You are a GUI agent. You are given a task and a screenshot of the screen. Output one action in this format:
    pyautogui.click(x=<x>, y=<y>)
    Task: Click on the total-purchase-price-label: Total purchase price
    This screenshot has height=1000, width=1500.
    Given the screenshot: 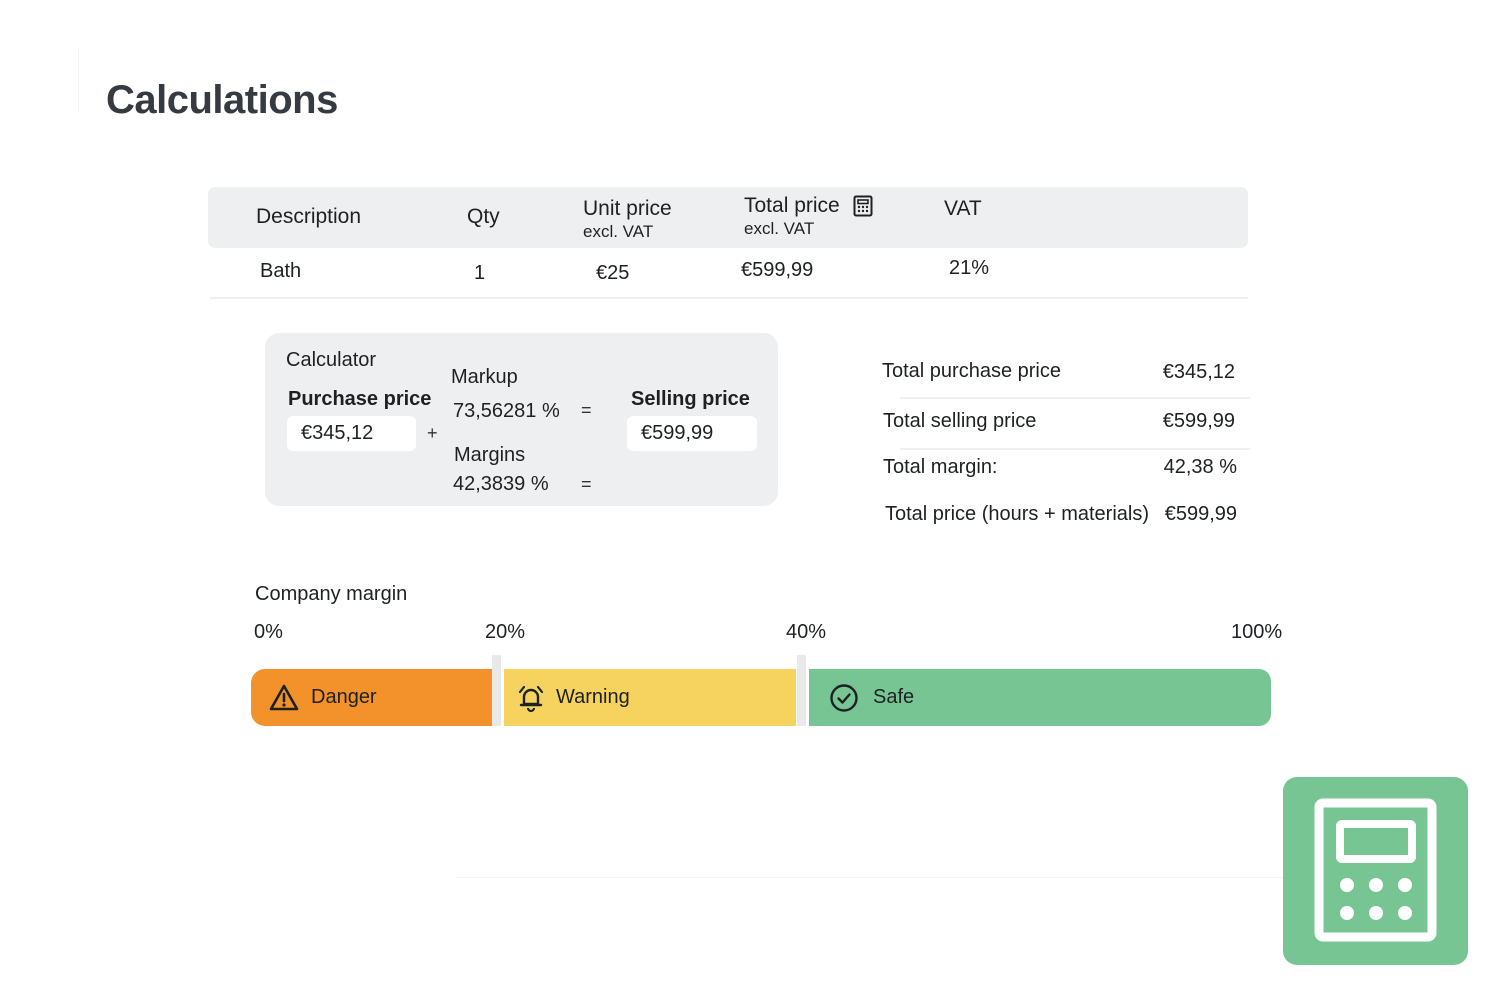 What is the action you would take?
    pyautogui.click(x=971, y=371)
    